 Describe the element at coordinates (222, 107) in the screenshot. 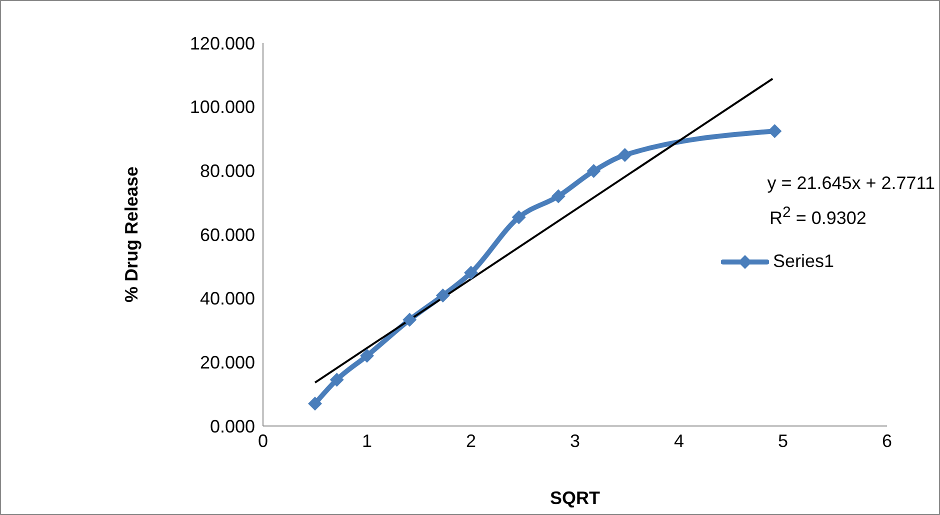

I see `y-tick-label: 100.000` at that location.